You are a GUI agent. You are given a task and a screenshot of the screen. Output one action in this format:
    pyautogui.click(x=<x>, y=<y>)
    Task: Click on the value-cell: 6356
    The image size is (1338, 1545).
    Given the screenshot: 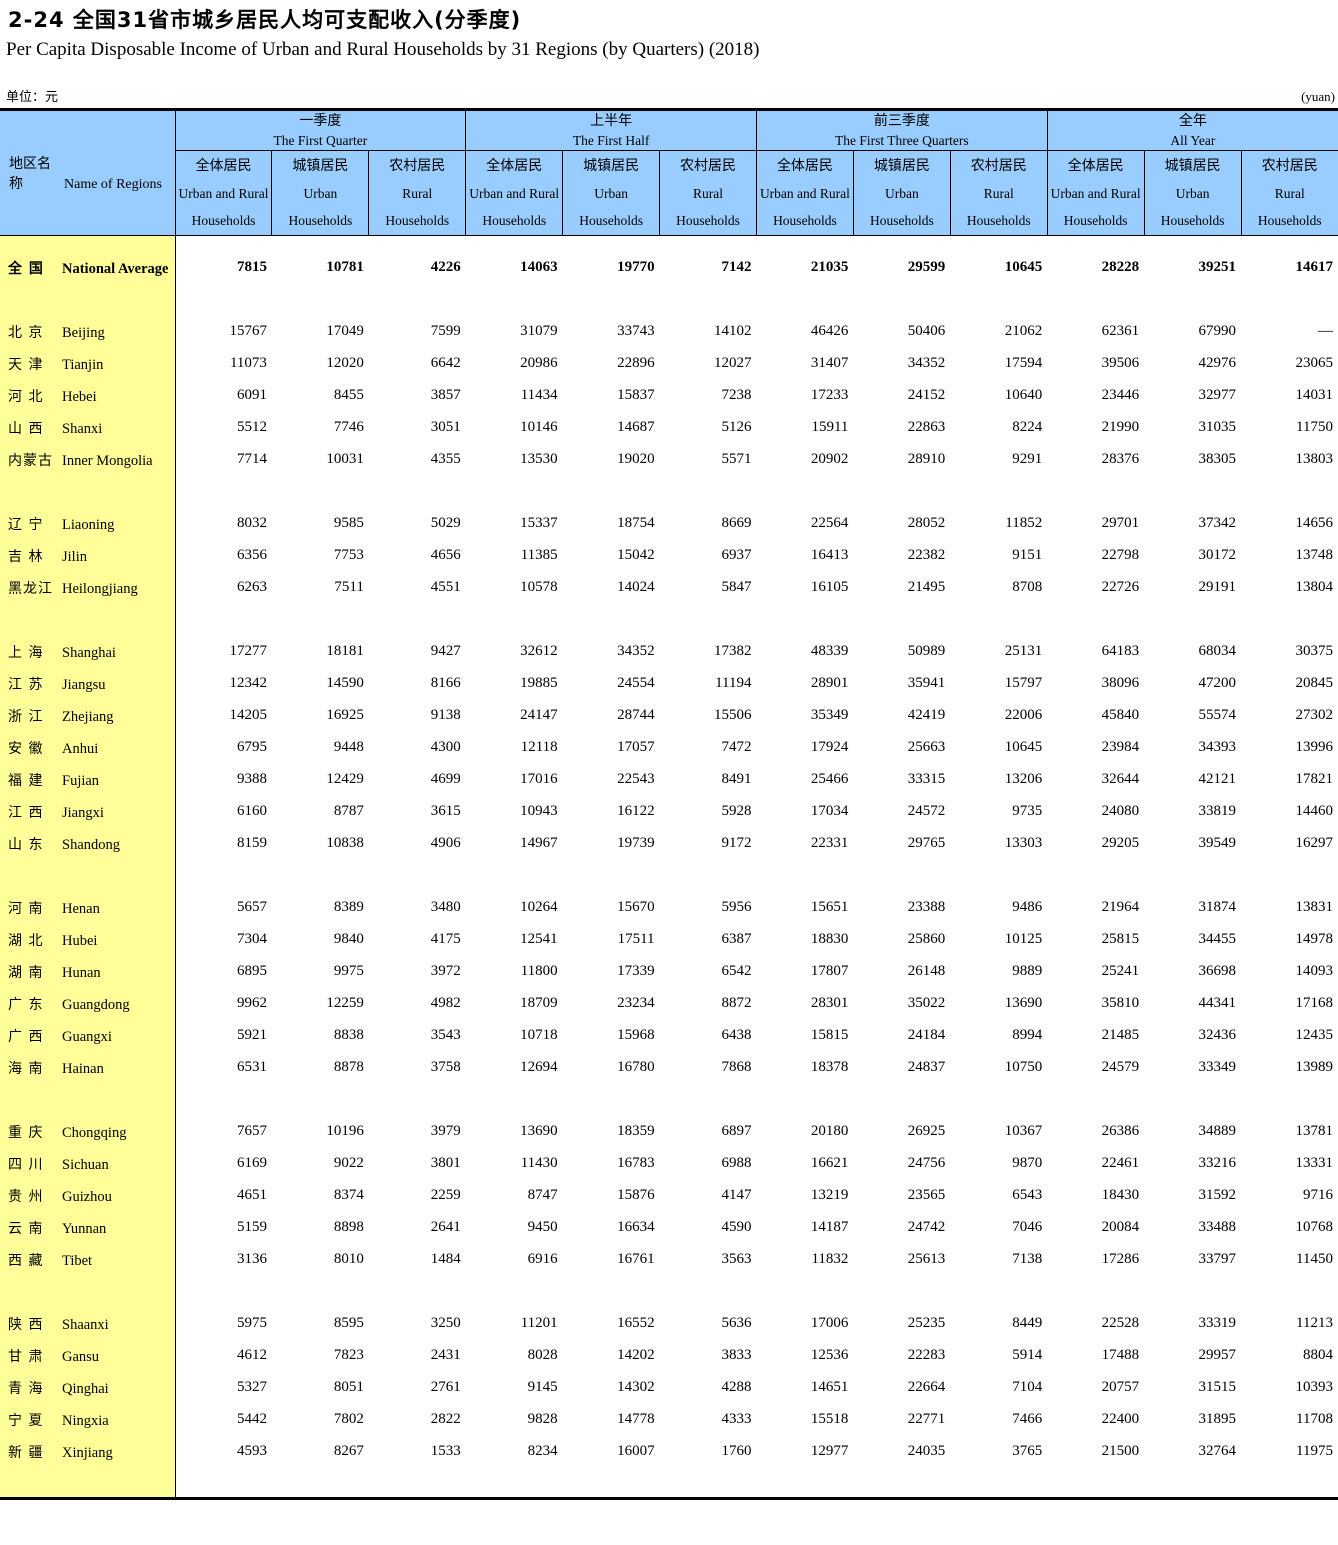 What is the action you would take?
    pyautogui.click(x=251, y=555)
    